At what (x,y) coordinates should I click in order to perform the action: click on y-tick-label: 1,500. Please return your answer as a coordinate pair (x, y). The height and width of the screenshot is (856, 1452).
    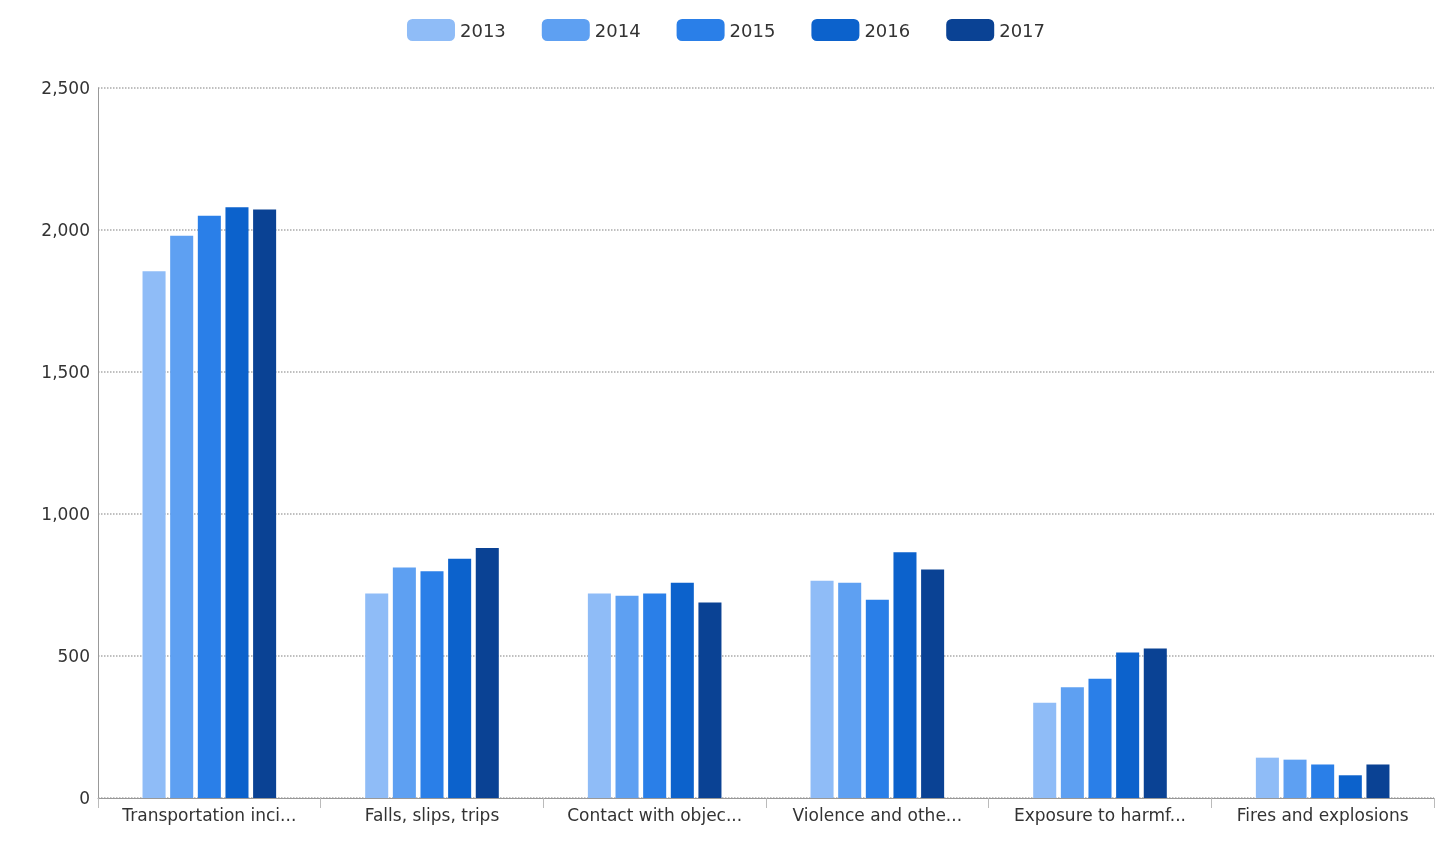
    Looking at the image, I should click on (65, 372).